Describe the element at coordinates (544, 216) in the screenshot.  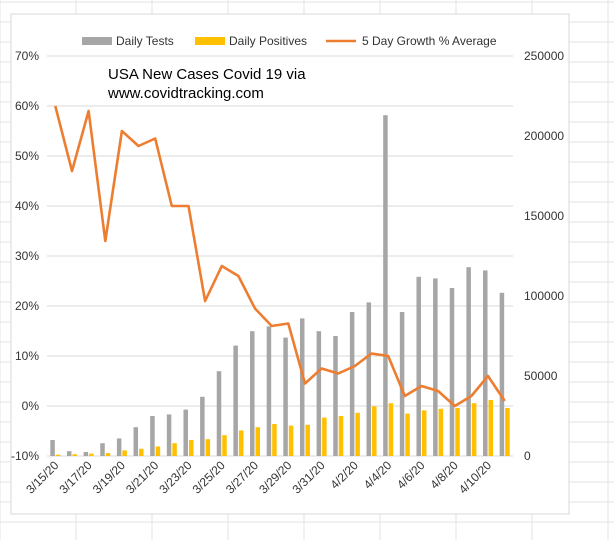
I see `right-tick-label: 150000` at that location.